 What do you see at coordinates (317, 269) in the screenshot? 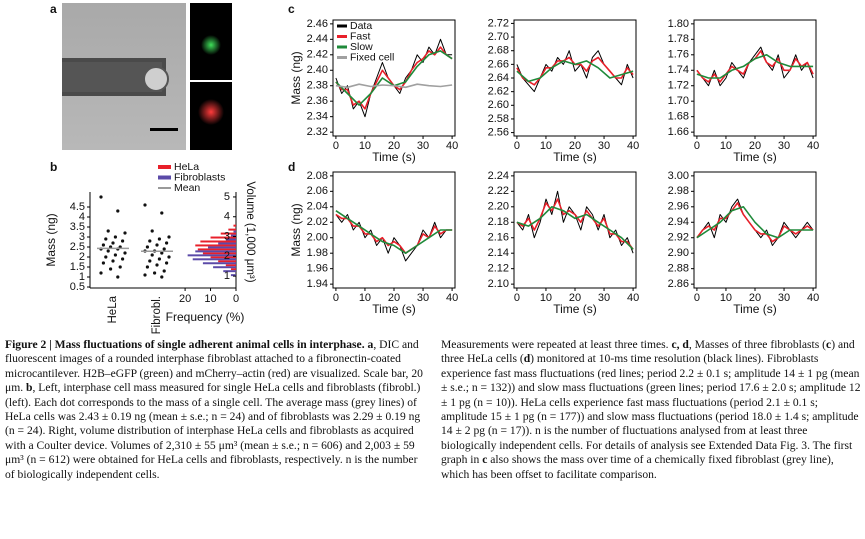
I see `y-tick-label: 1.96` at bounding box center [317, 269].